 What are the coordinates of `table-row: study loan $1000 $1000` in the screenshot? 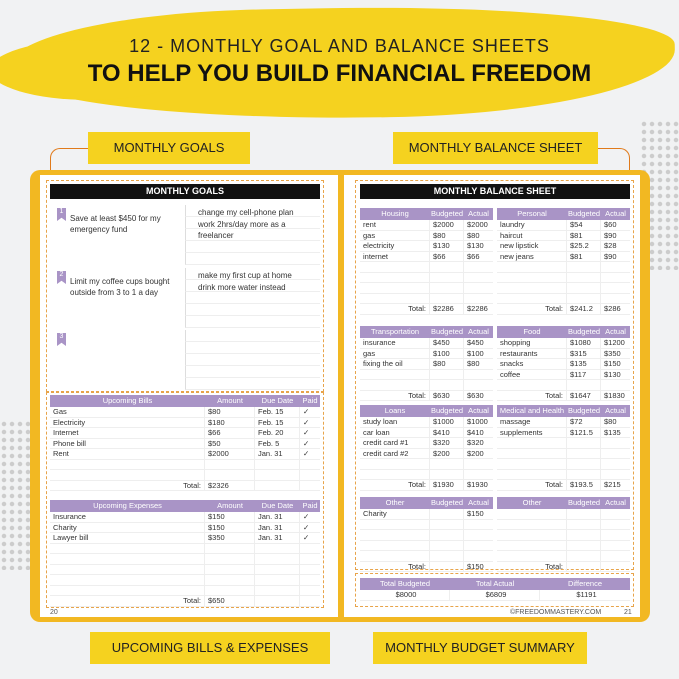 It's located at (426, 422).